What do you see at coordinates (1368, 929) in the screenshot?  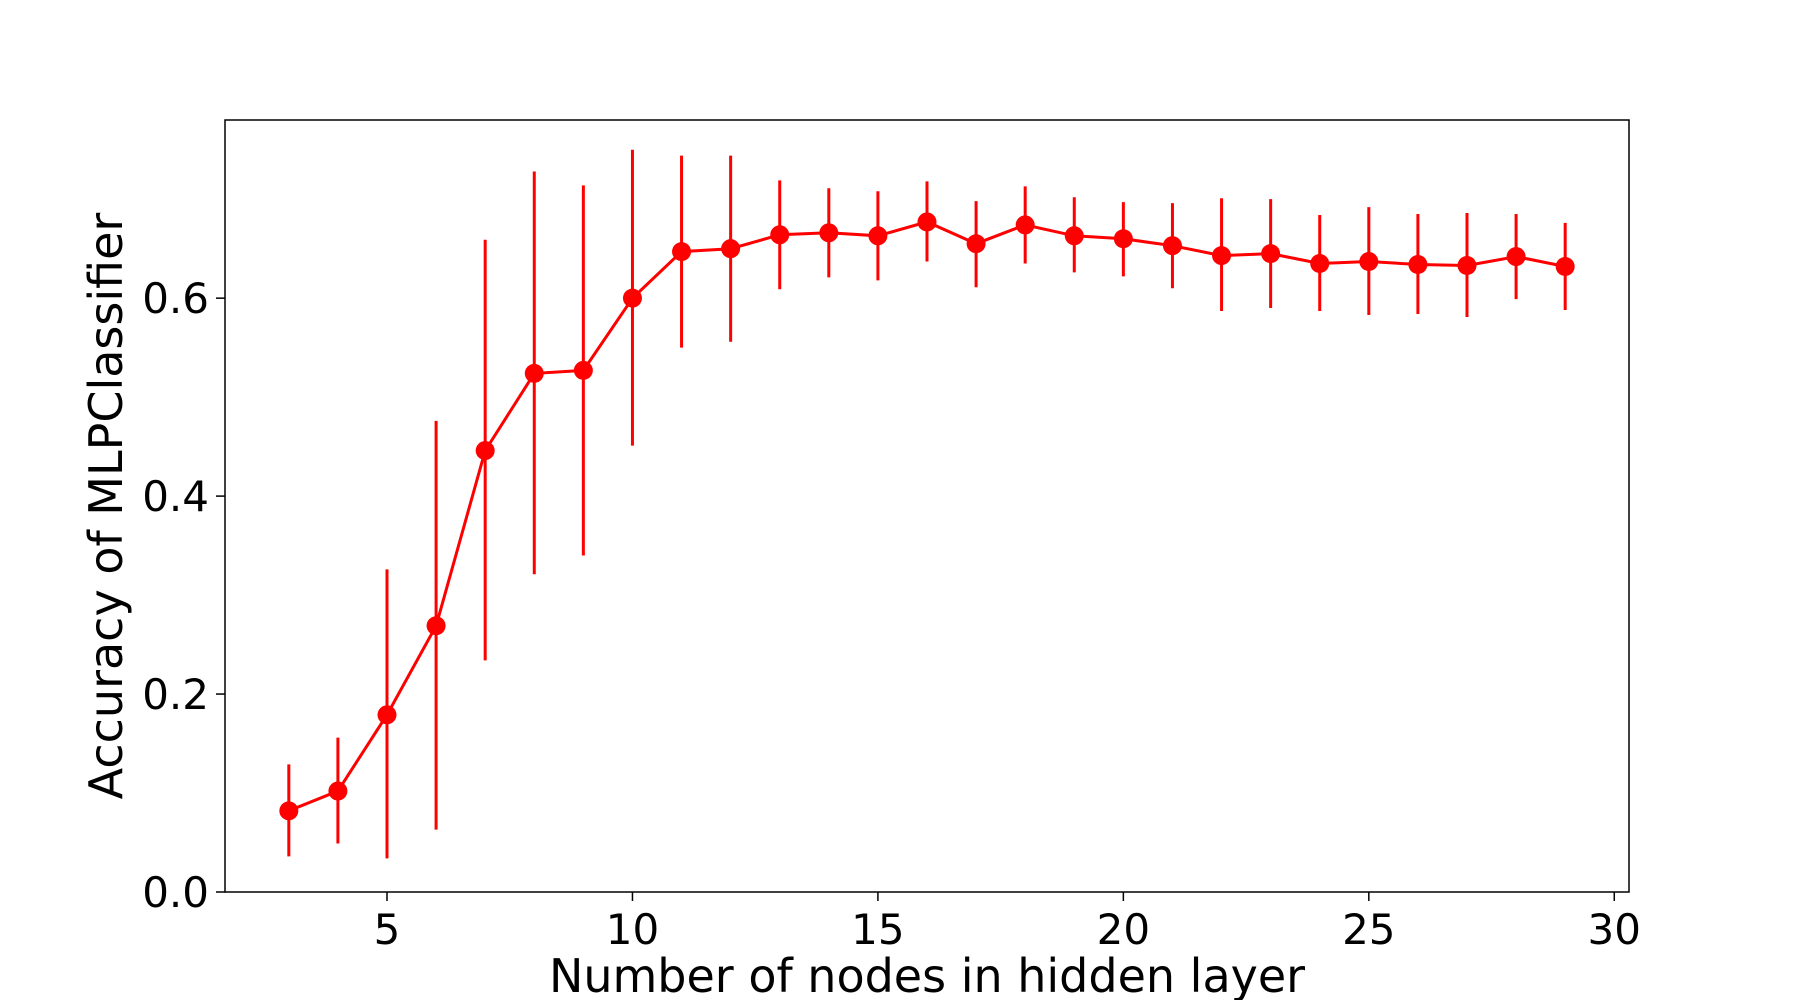 I see `x-tick-label: 25` at bounding box center [1368, 929].